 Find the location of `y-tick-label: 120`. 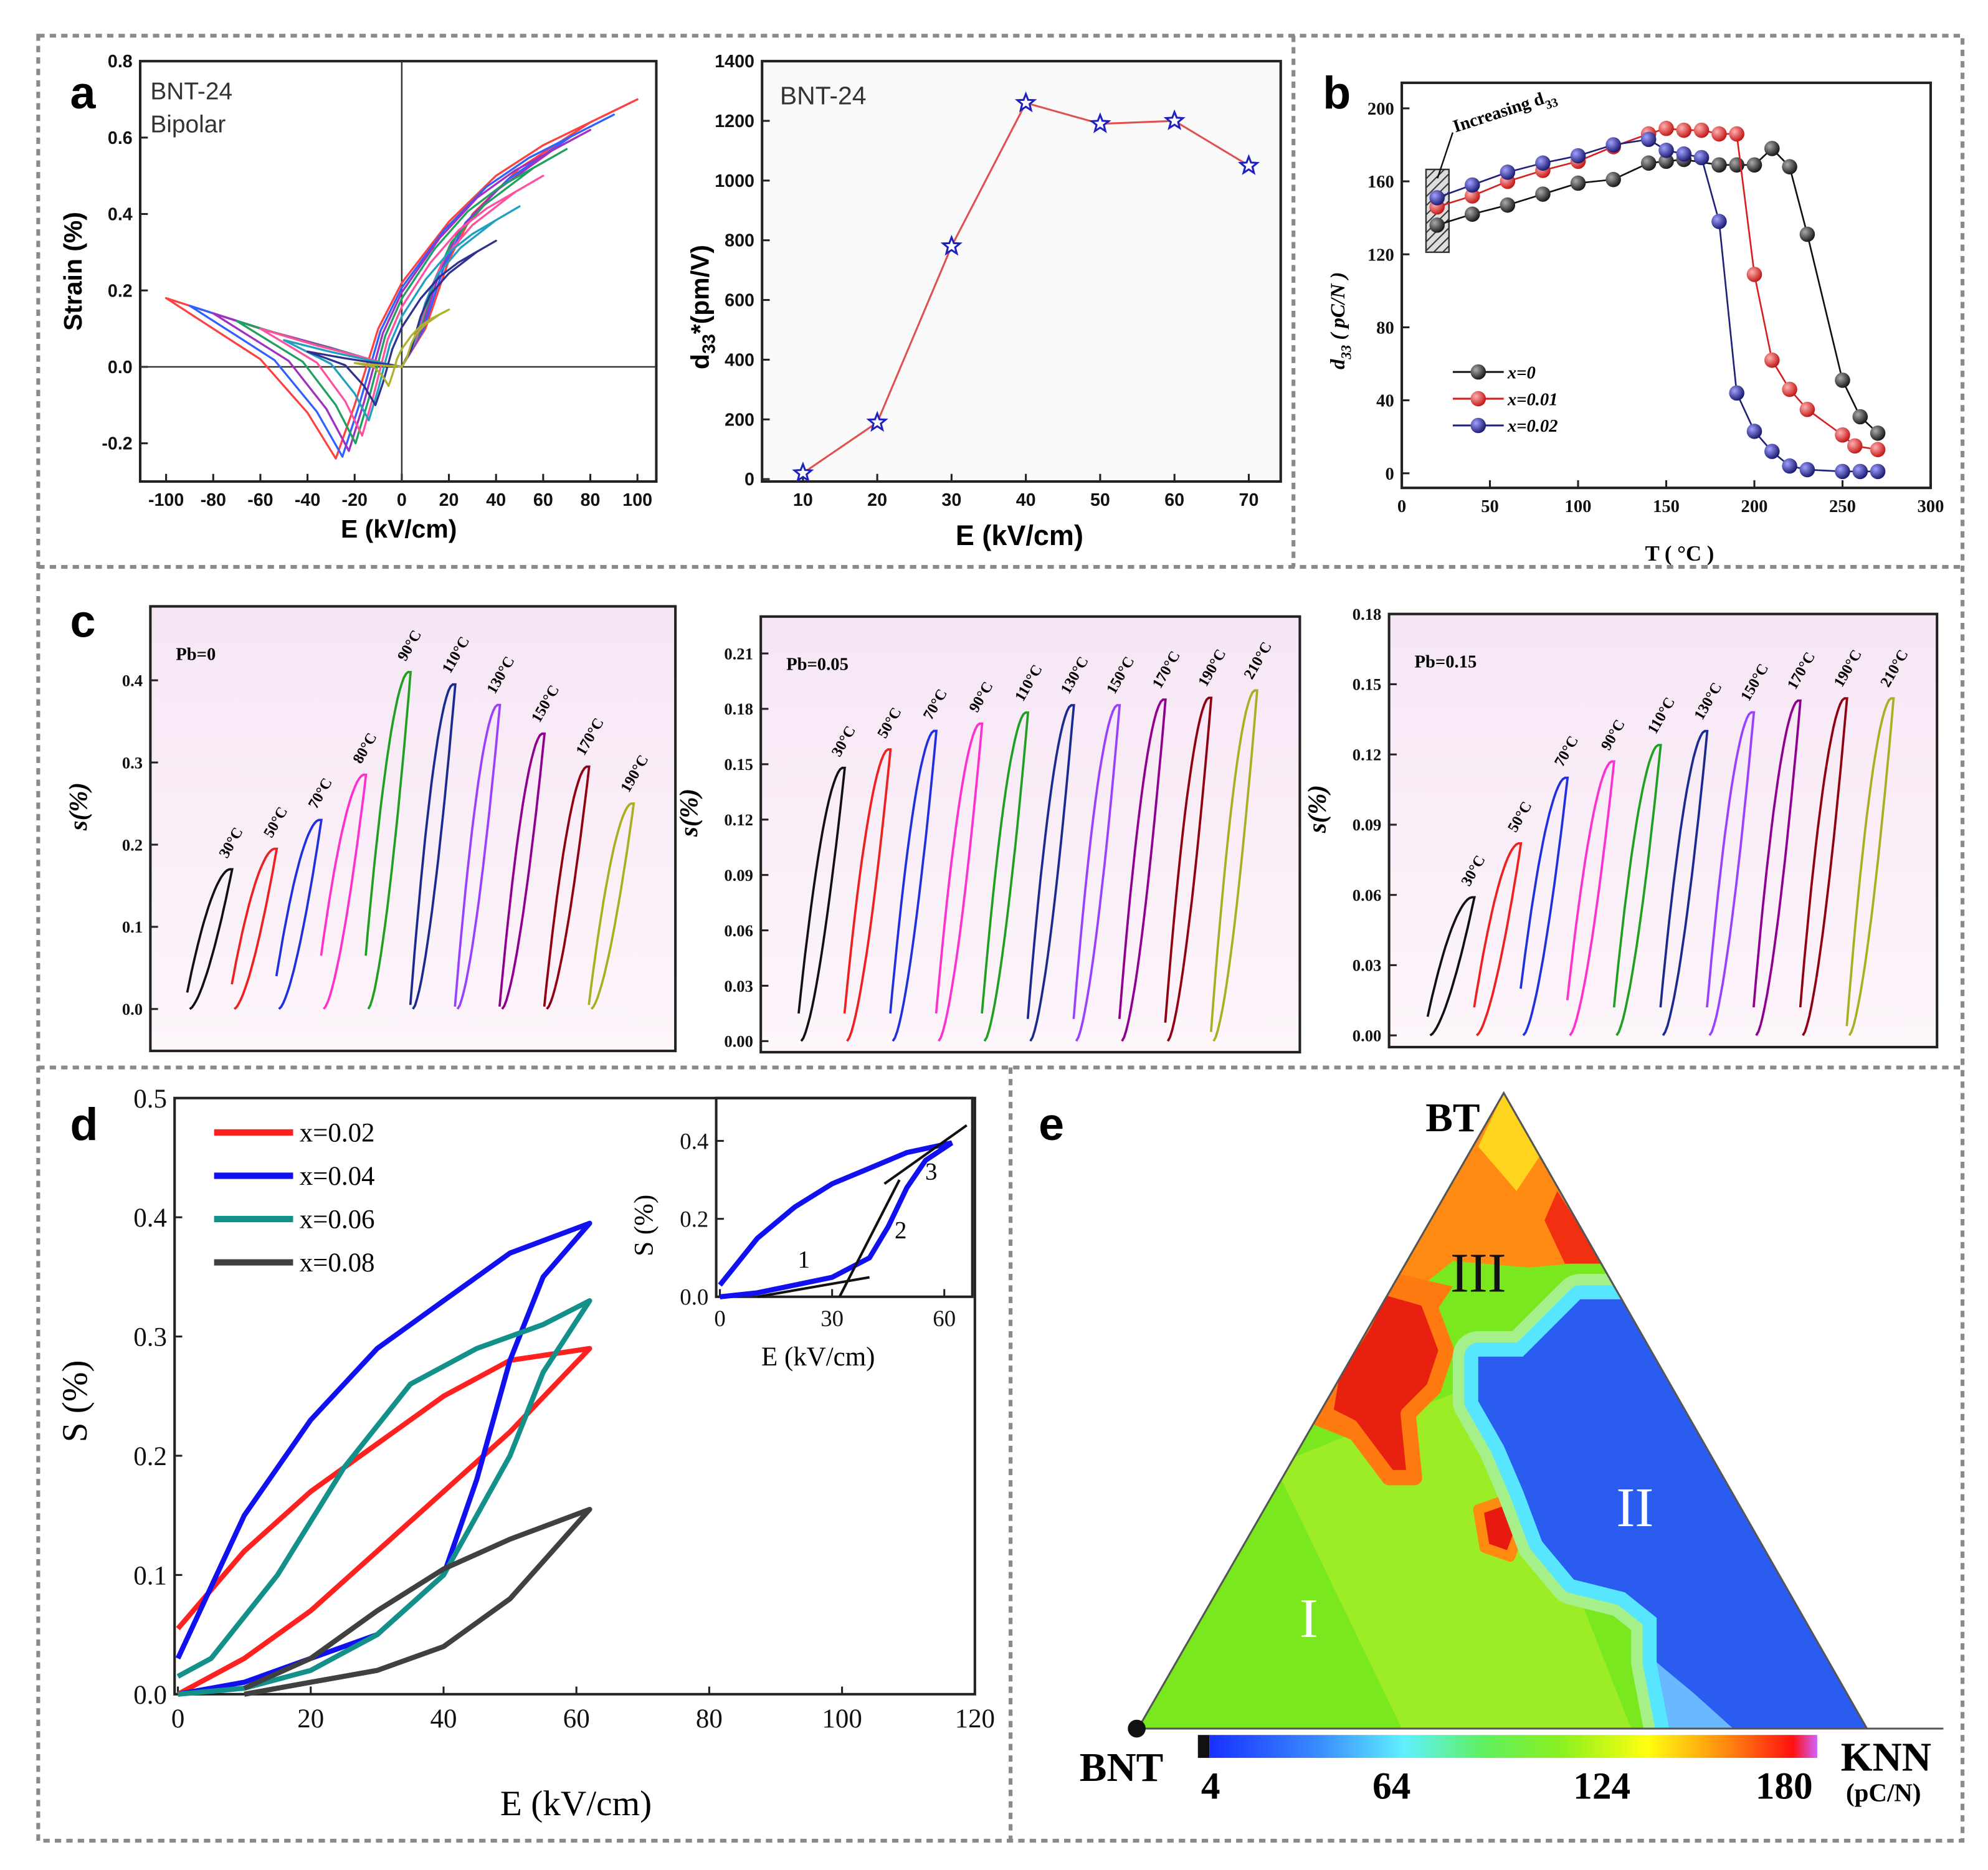

y-tick-label: 120 is located at coordinates (1380, 255).